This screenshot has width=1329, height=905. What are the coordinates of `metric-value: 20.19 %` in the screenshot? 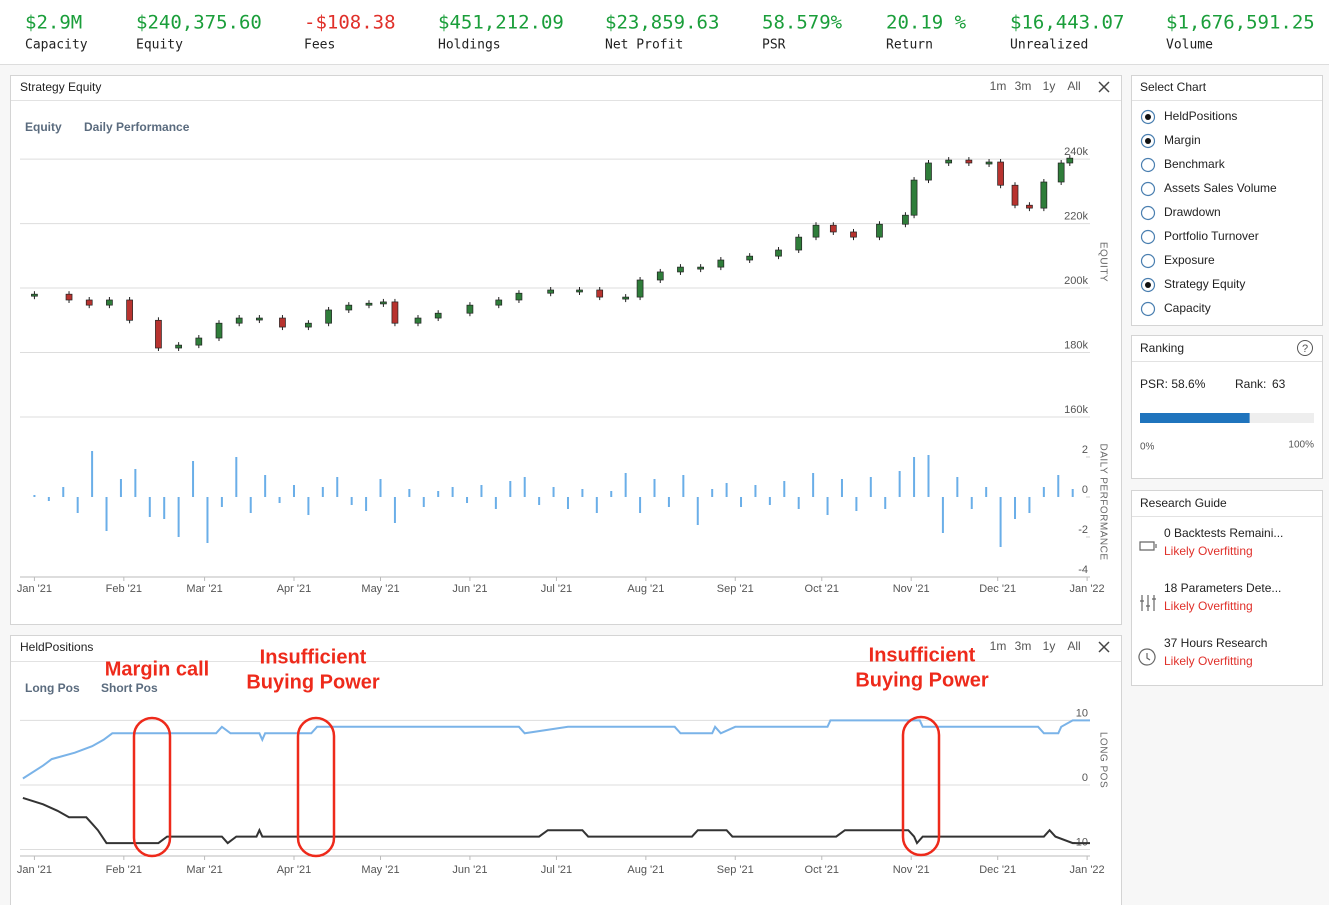 It's located at (926, 23).